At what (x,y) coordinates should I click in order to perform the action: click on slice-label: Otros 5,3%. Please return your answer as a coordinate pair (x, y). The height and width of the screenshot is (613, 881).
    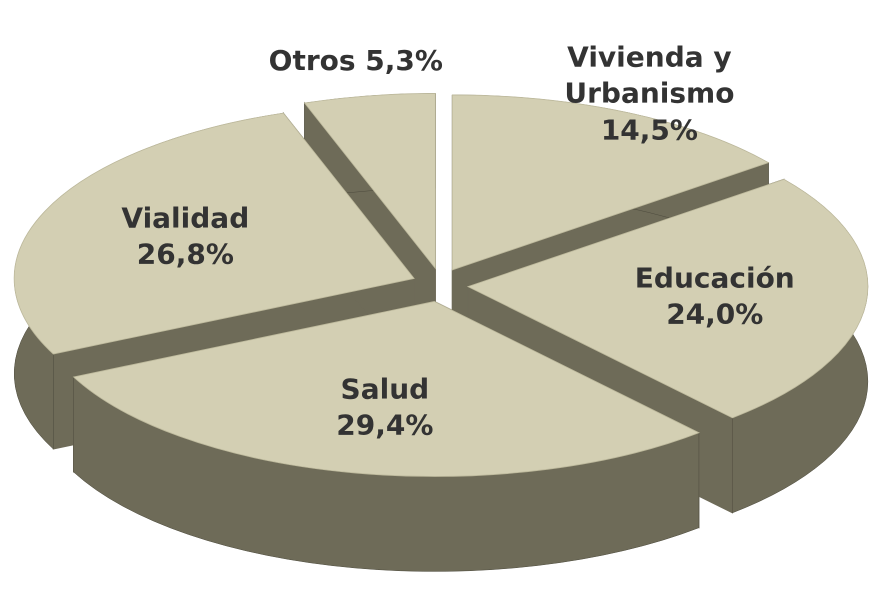
    Looking at the image, I should click on (356, 61).